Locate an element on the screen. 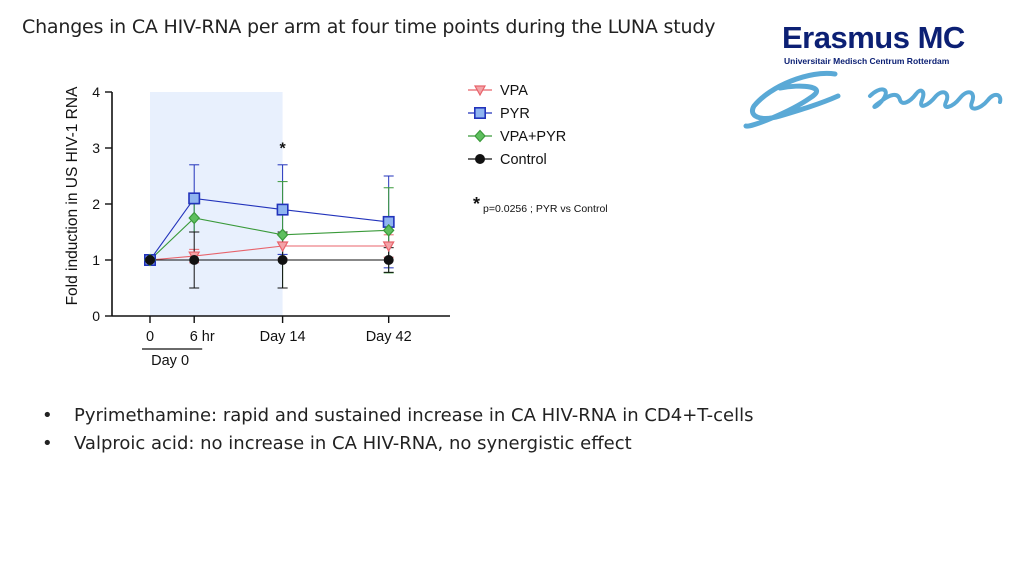  shaded-region is located at coordinates (216, 204).